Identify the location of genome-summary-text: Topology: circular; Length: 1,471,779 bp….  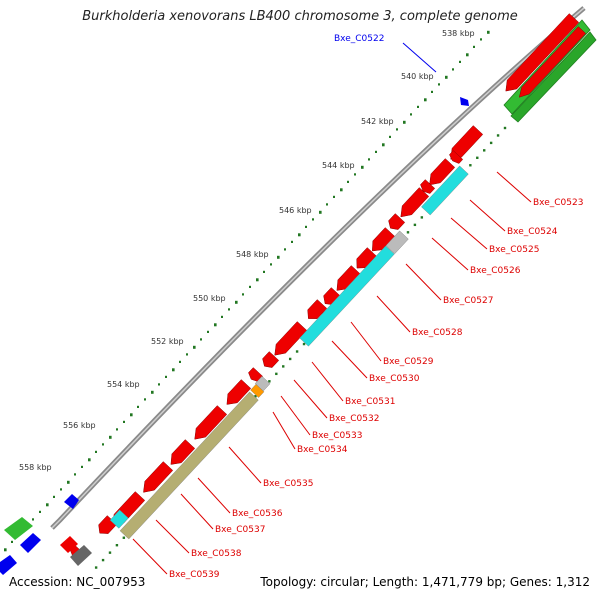
(425, 582).